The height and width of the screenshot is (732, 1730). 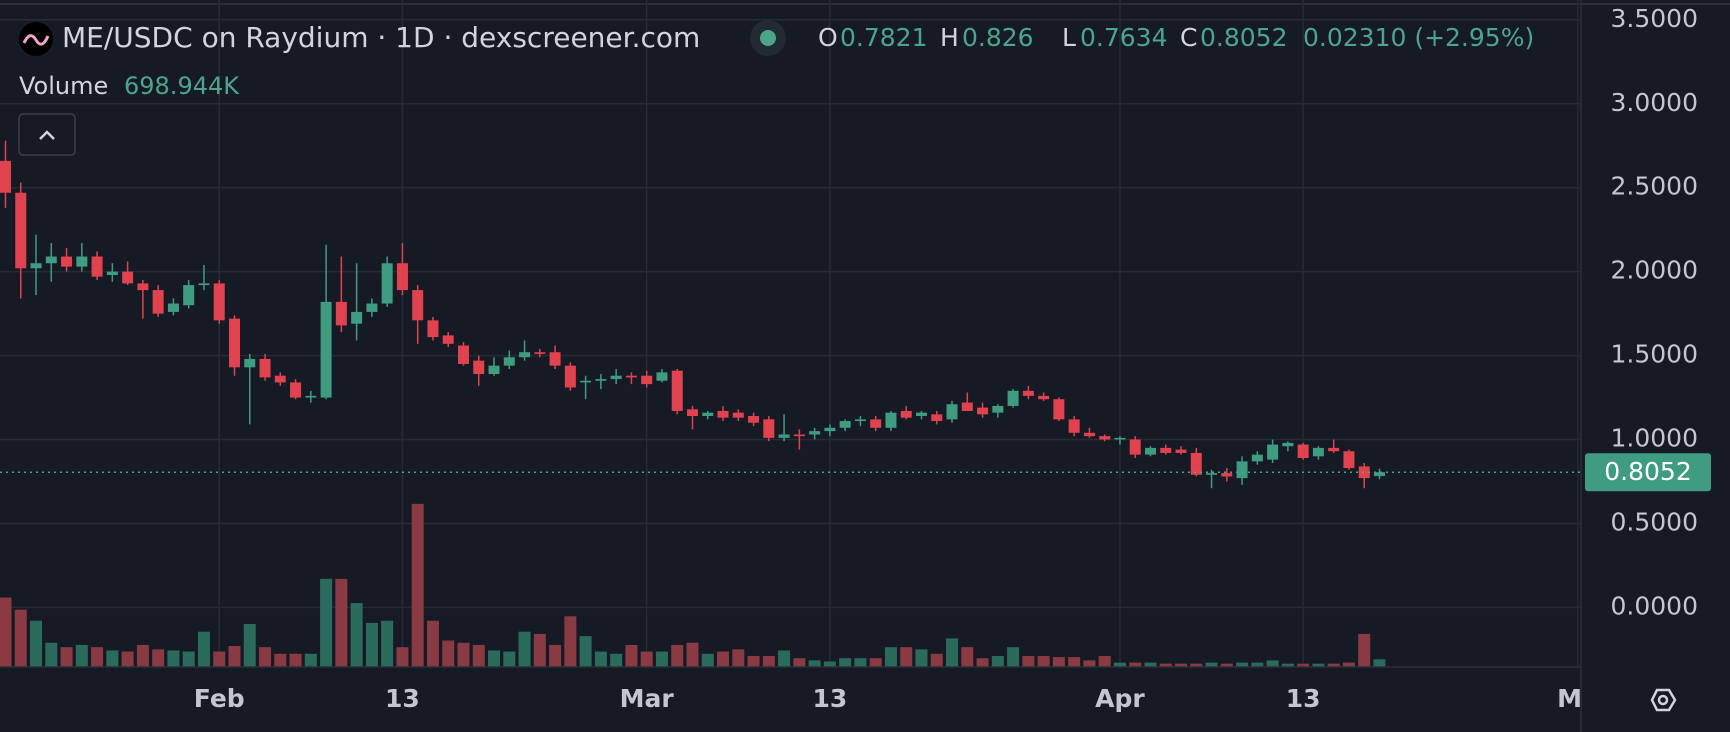 I want to click on y-tick-label: 0.0000, so click(x=1654, y=605).